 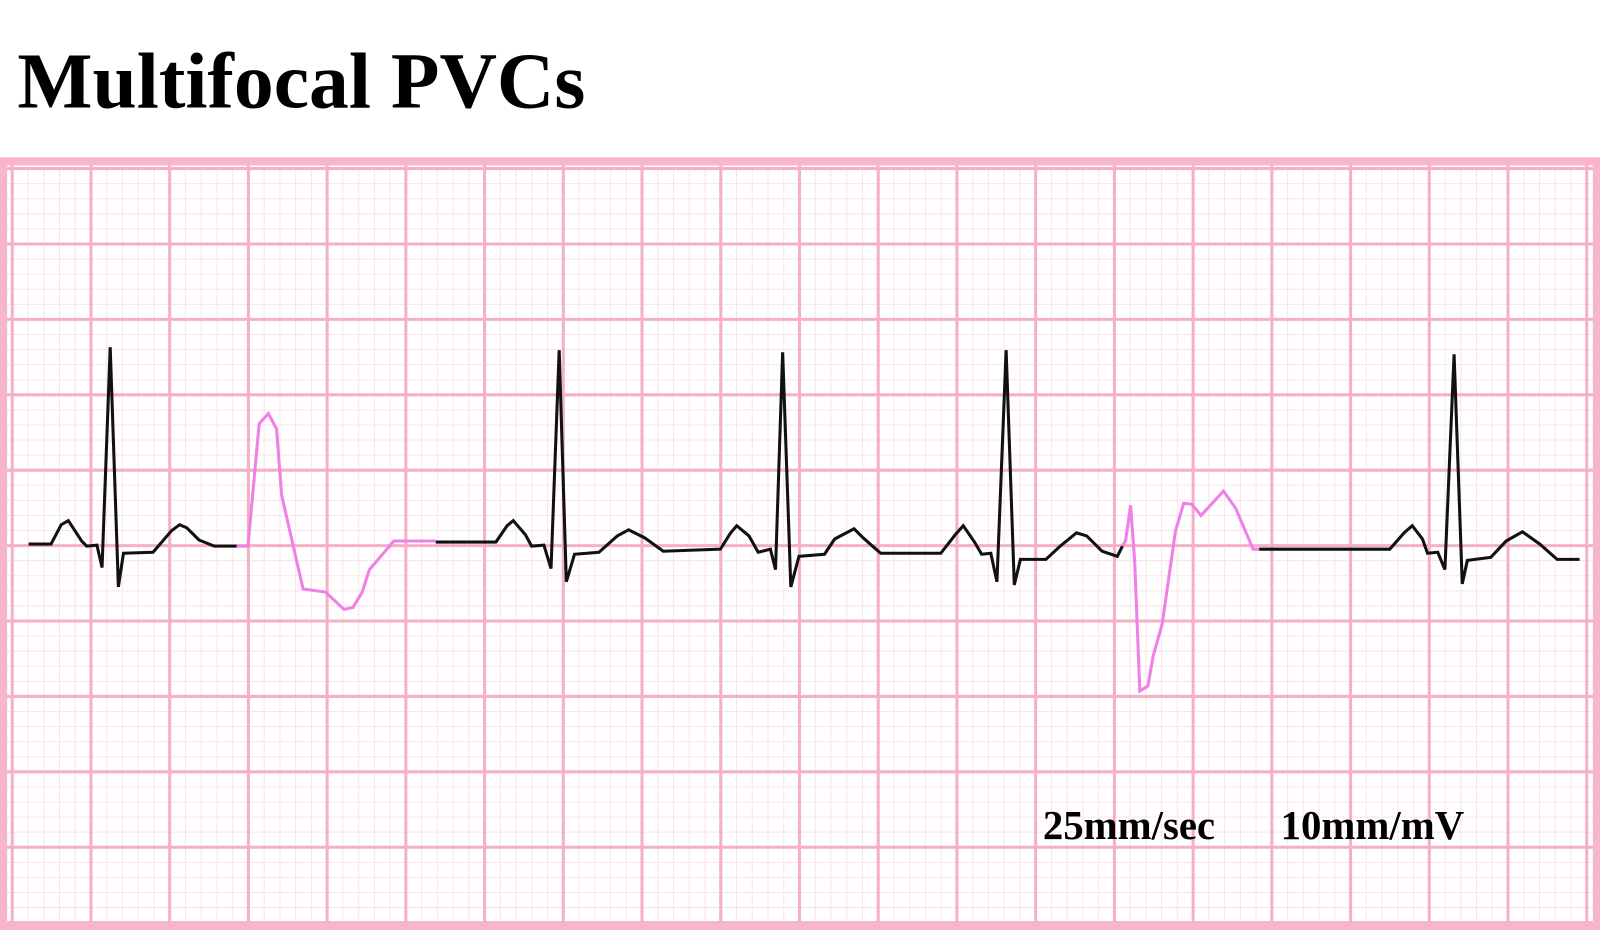 What do you see at coordinates (1373, 825) in the screenshot?
I see `gain: 10mm/mV` at bounding box center [1373, 825].